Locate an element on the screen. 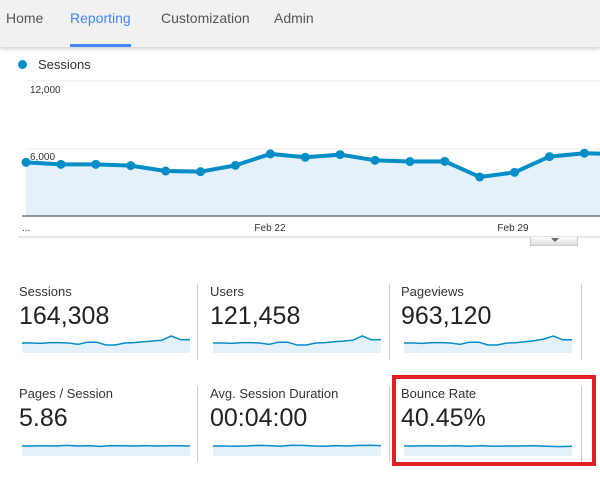 The image size is (600, 488). chart-expand-button is located at coordinates (554, 241).